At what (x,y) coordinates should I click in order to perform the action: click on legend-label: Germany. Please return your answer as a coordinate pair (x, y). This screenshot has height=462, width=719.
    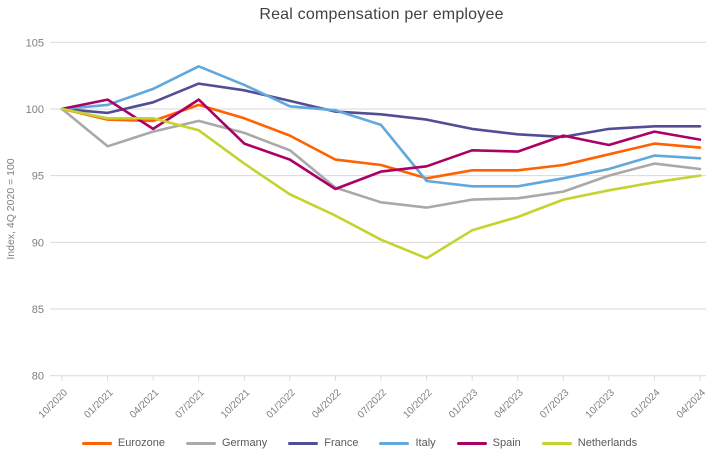
    Looking at the image, I should click on (244, 443).